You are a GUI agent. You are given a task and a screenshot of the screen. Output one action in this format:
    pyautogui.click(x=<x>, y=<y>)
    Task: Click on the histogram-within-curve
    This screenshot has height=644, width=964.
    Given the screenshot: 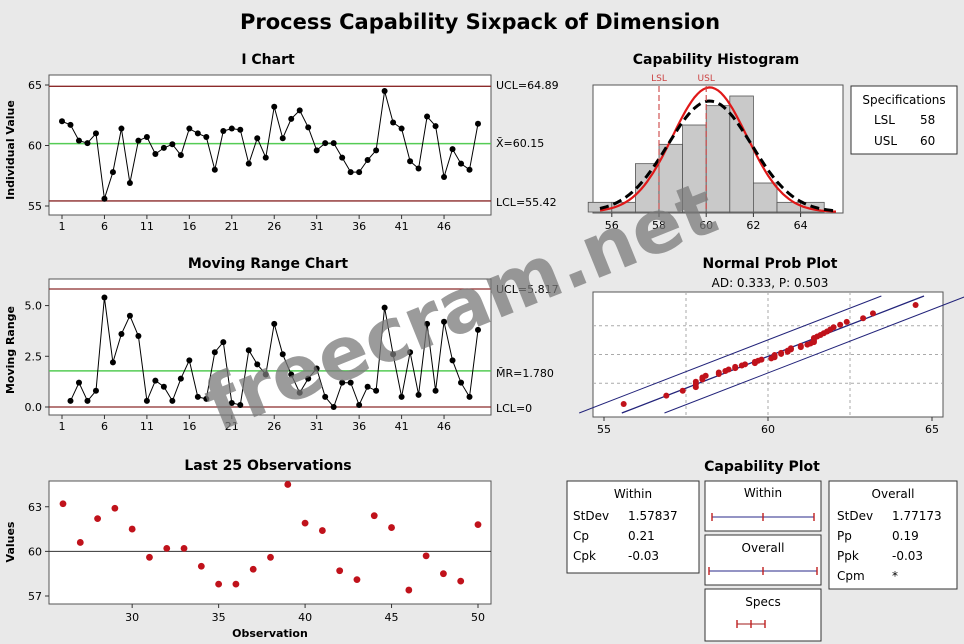 What is the action you would take?
    pyautogui.click(x=718, y=149)
    